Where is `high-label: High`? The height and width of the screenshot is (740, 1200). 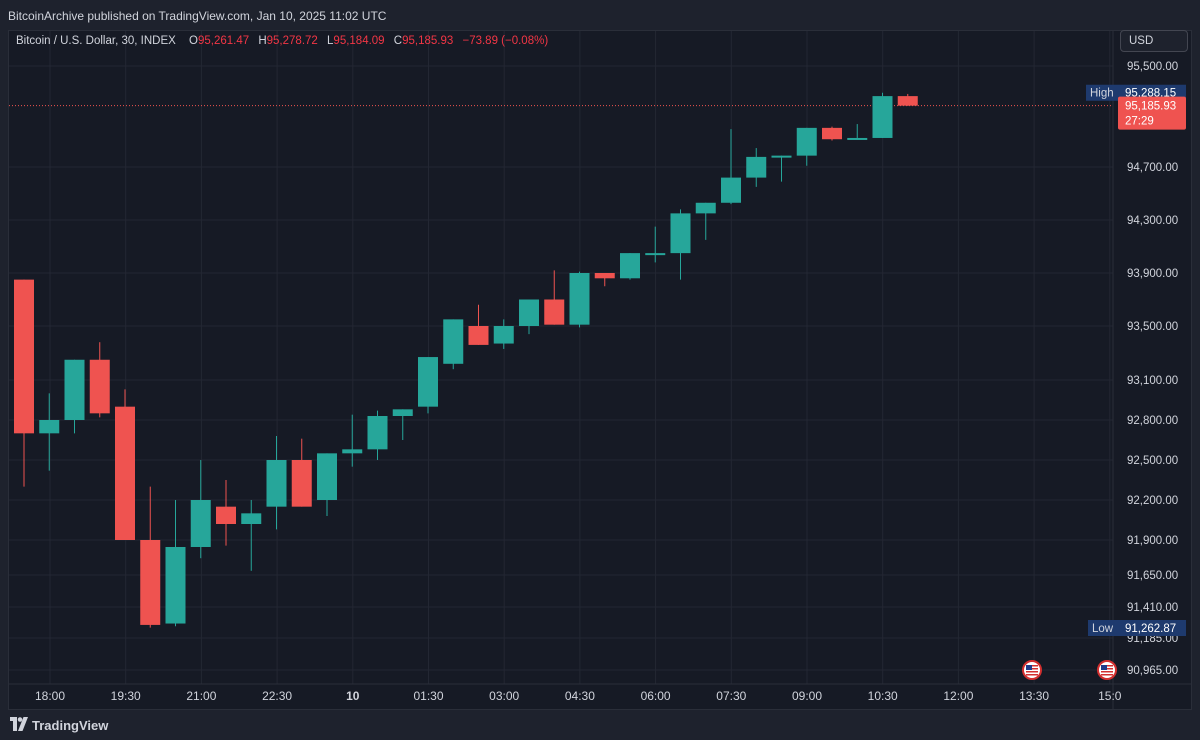 high-label: High is located at coordinates (1102, 94).